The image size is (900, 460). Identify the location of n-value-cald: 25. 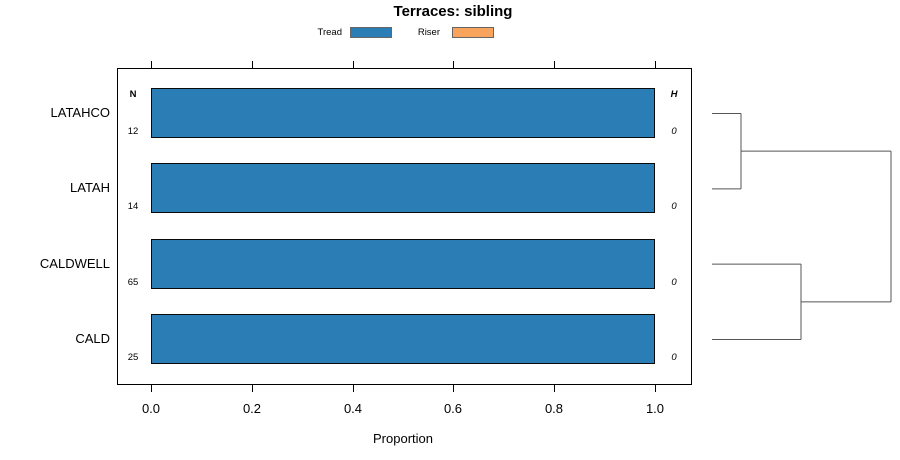
(133, 357).